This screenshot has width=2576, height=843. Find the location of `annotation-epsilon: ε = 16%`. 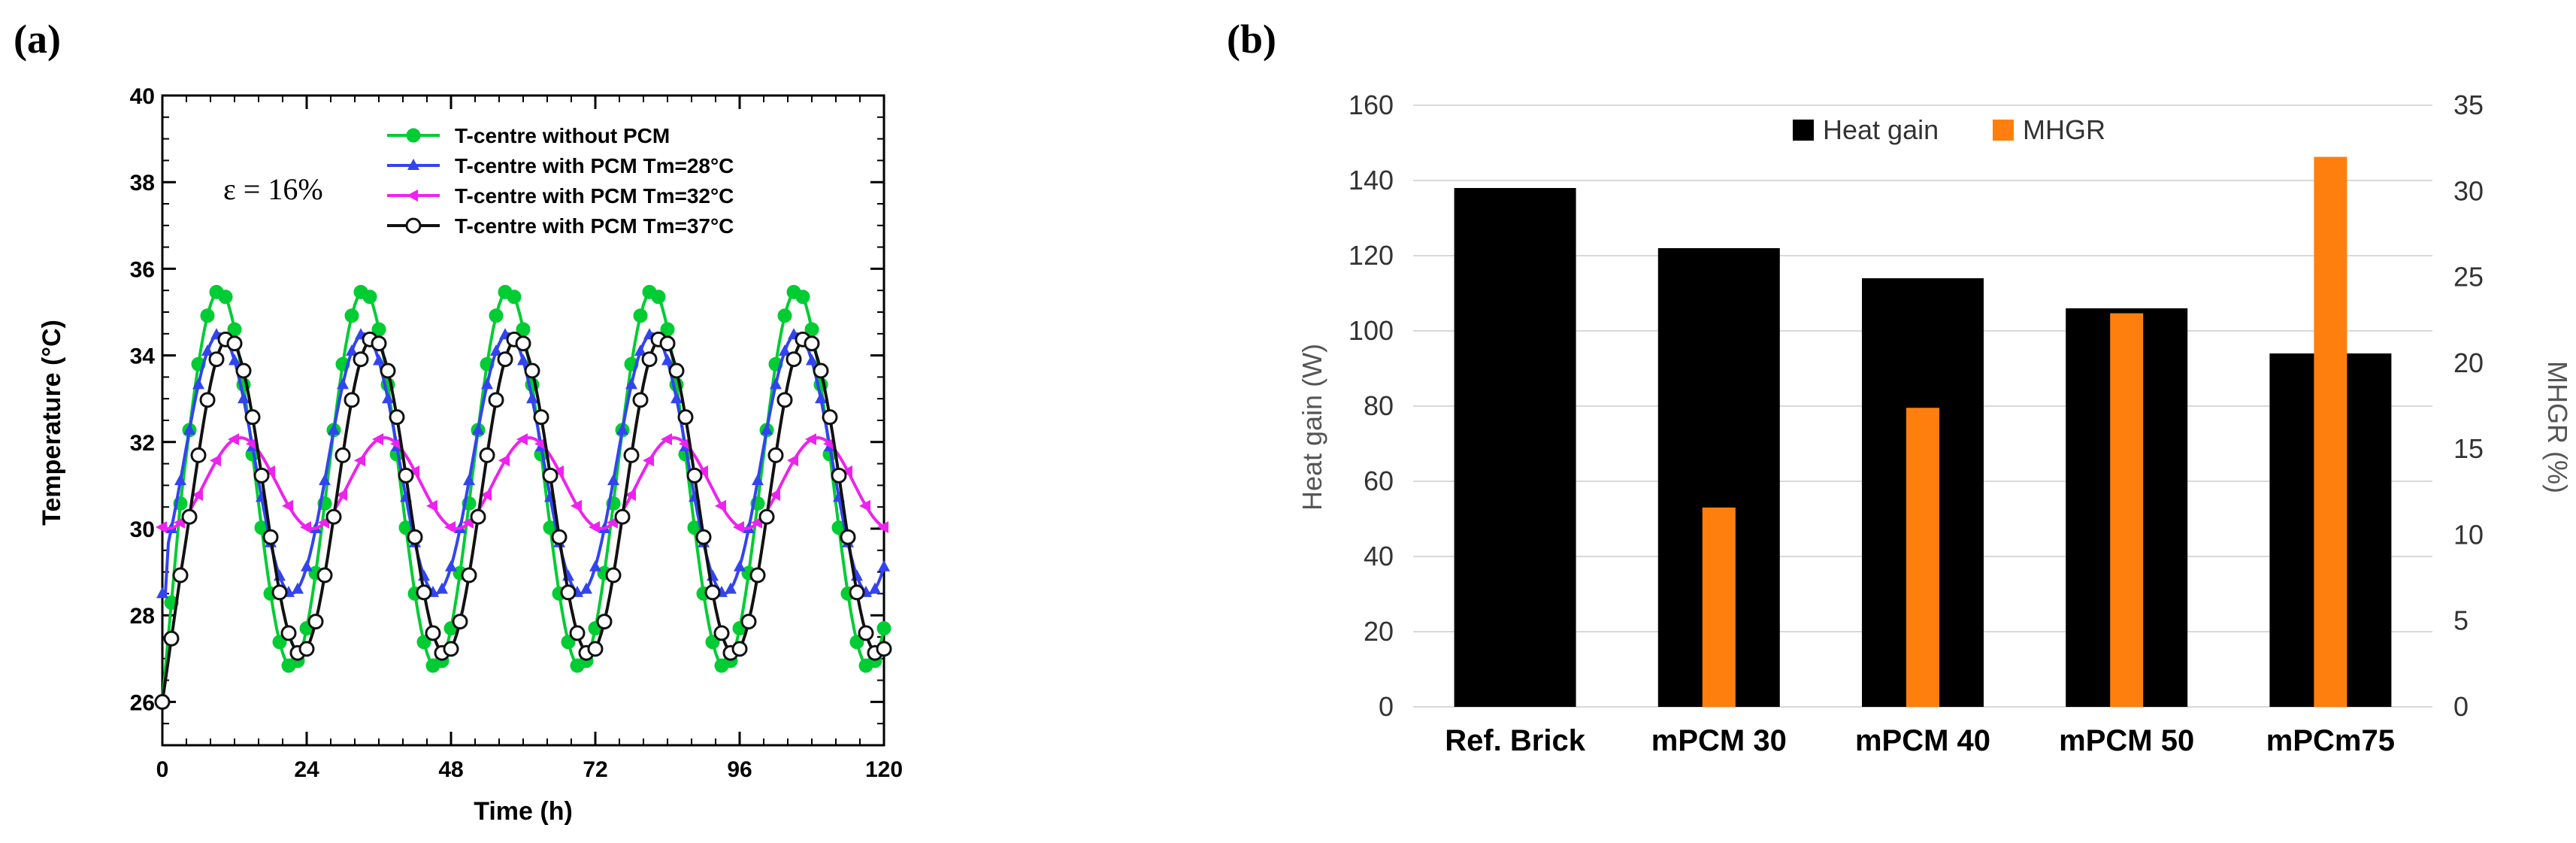

annotation-epsilon: ε = 16% is located at coordinates (273, 189).